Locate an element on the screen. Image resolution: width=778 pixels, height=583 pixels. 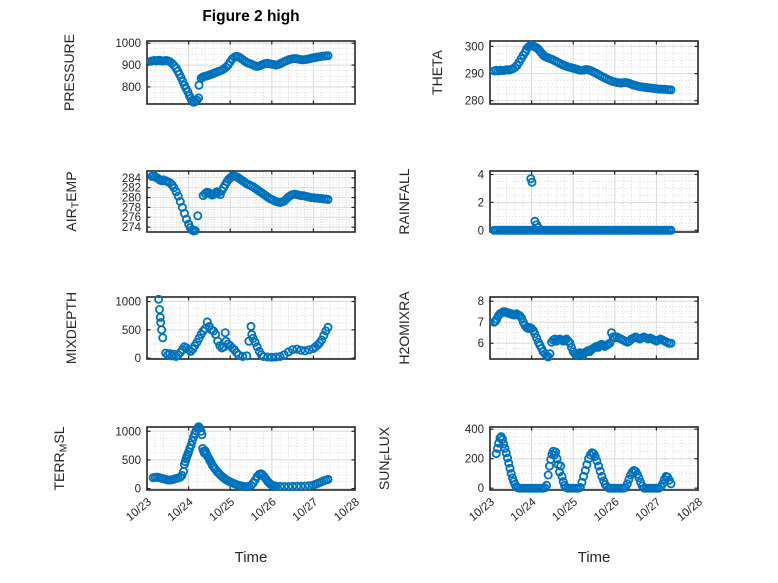
y-tick-label: 800 is located at coordinates (131, 88).